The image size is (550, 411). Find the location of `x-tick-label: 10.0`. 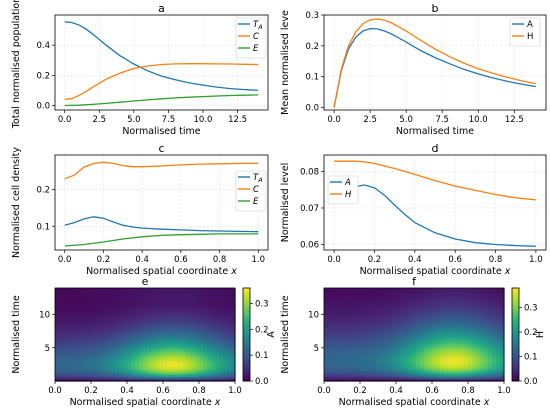

x-tick-label: 10.0 is located at coordinates (478, 120).